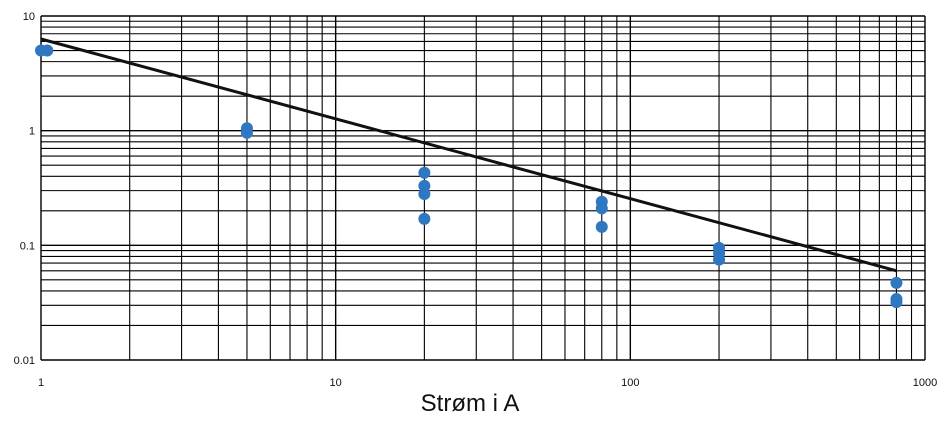  I want to click on y-tick-label: 0.1, so click(27, 246).